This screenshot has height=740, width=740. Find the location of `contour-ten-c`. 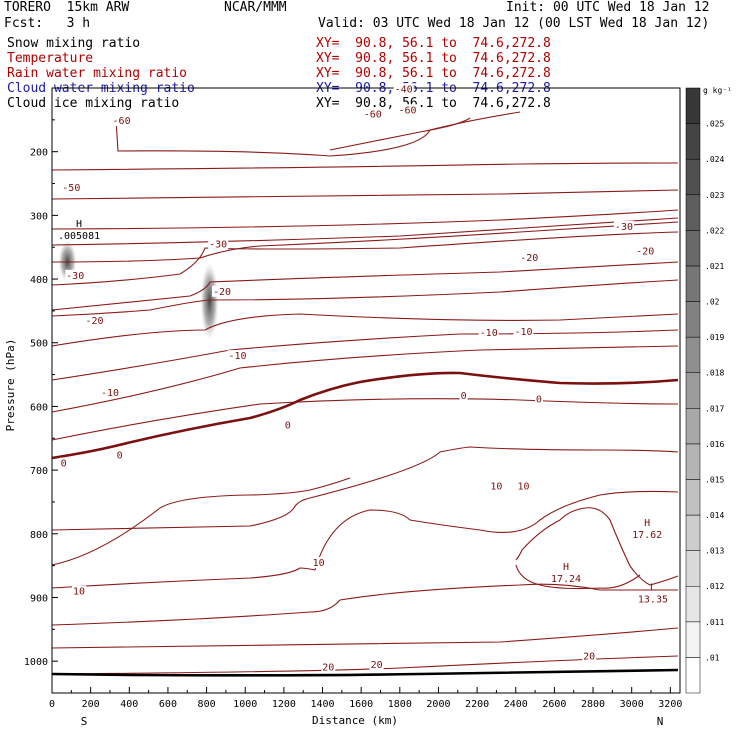

contour-ten-c is located at coordinates (365, 539).